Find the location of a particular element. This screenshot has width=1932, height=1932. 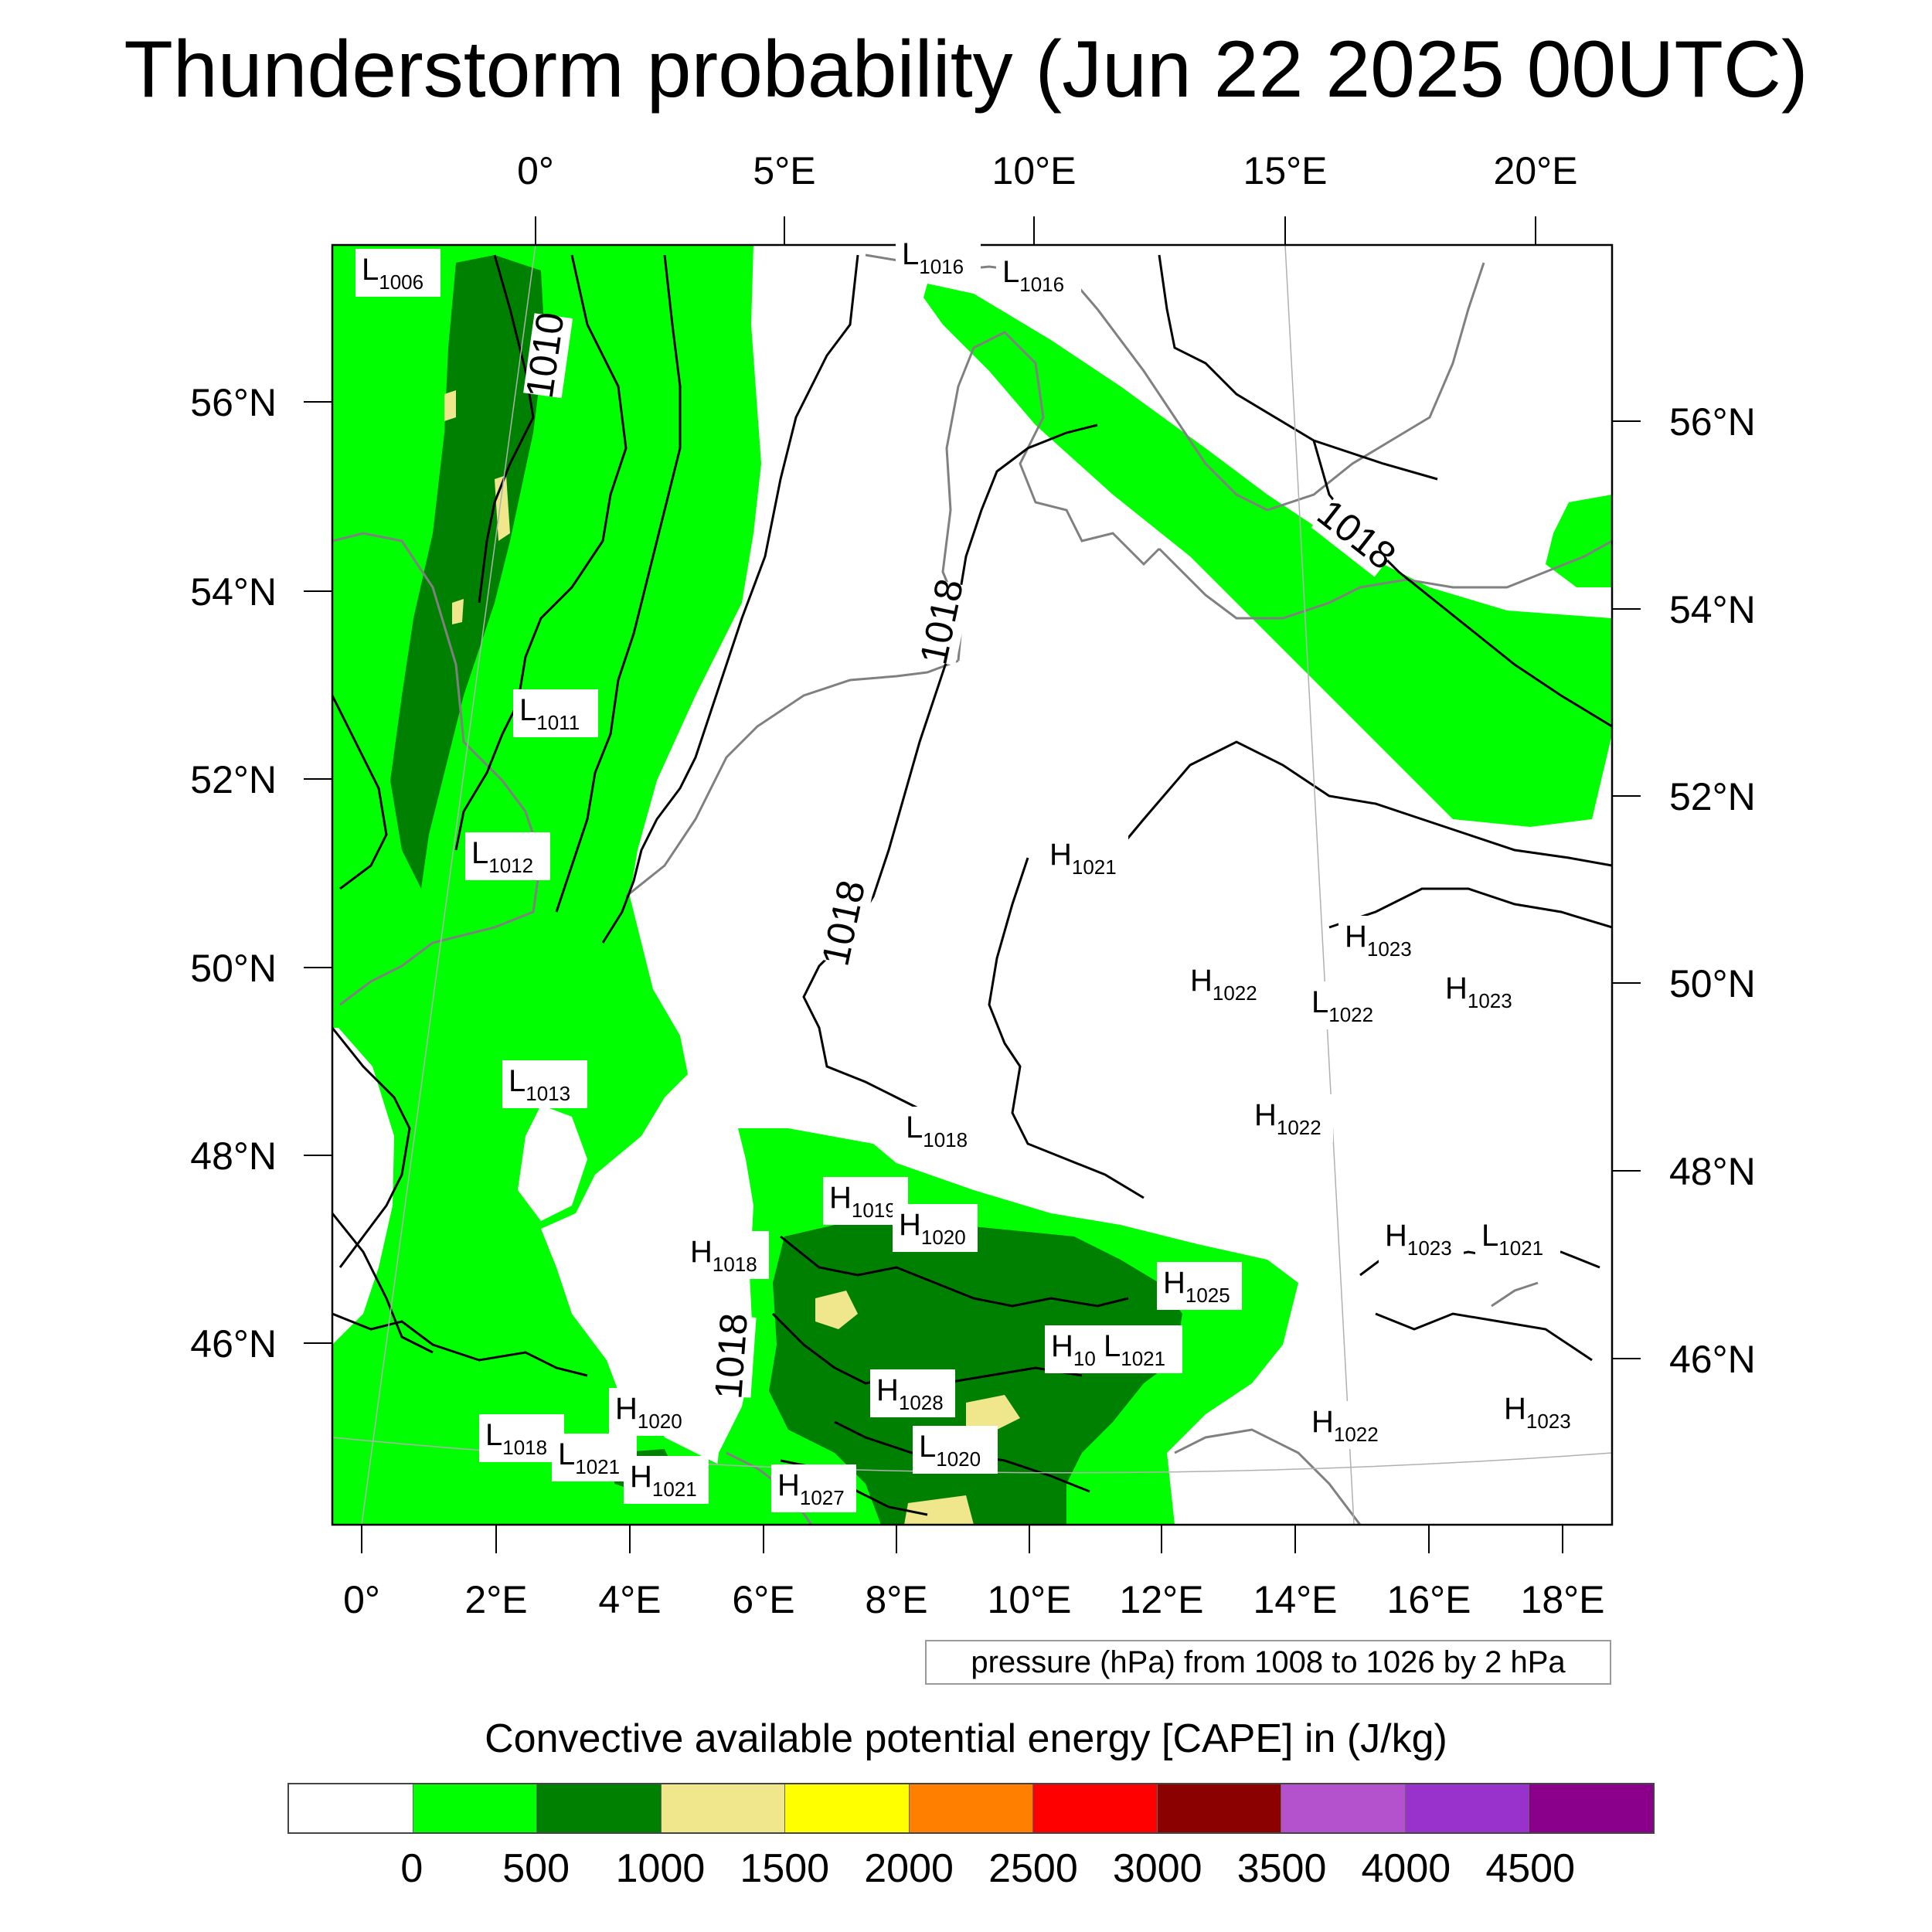

pressure-center-text: H1018 is located at coordinates (724, 1255).